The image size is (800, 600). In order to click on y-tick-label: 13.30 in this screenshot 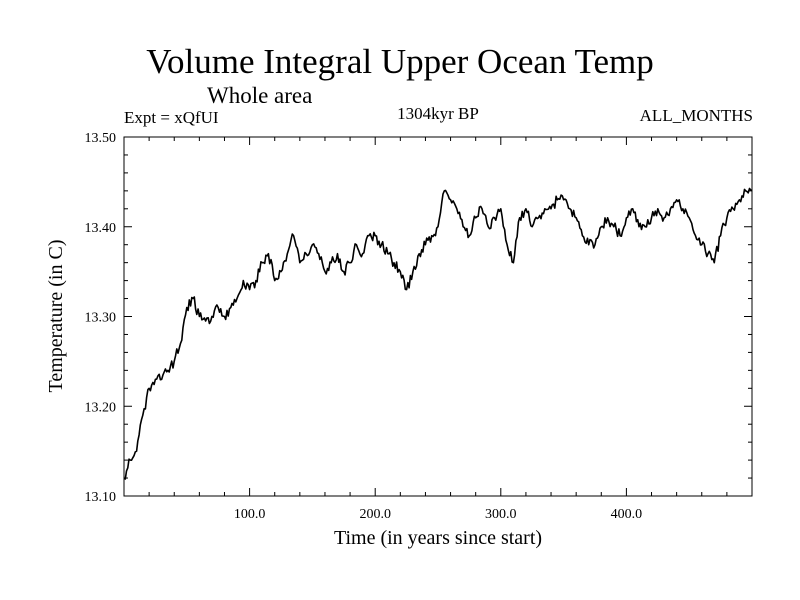, I will do `click(101, 318)`.